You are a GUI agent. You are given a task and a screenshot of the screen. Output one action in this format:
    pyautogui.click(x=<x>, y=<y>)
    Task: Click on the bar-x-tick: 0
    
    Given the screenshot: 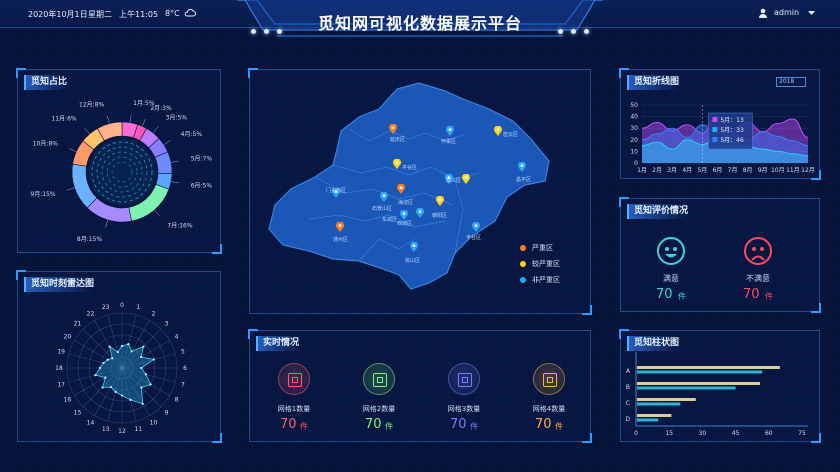 What is the action you would take?
    pyautogui.click(x=636, y=433)
    